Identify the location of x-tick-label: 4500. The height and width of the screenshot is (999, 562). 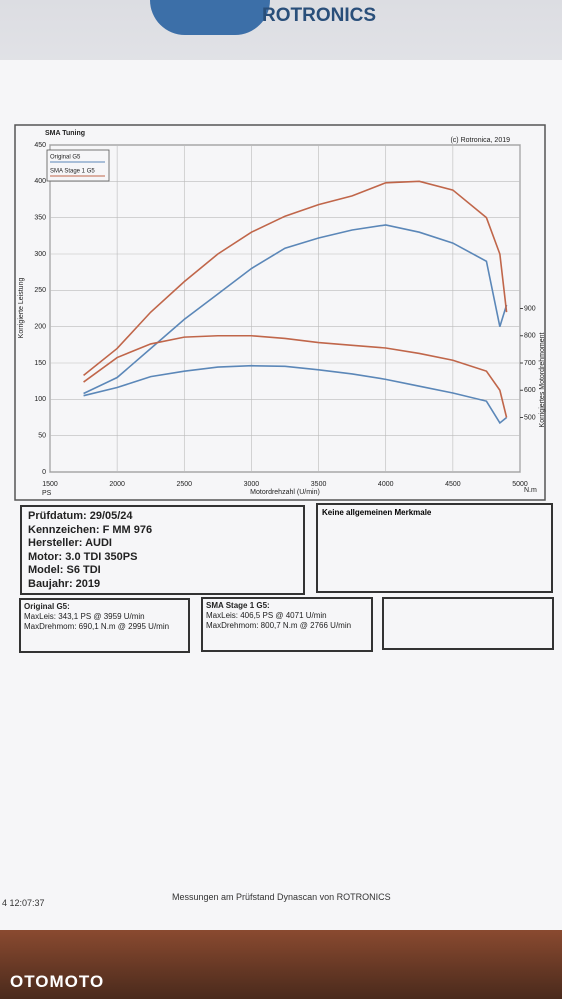
(453, 484).